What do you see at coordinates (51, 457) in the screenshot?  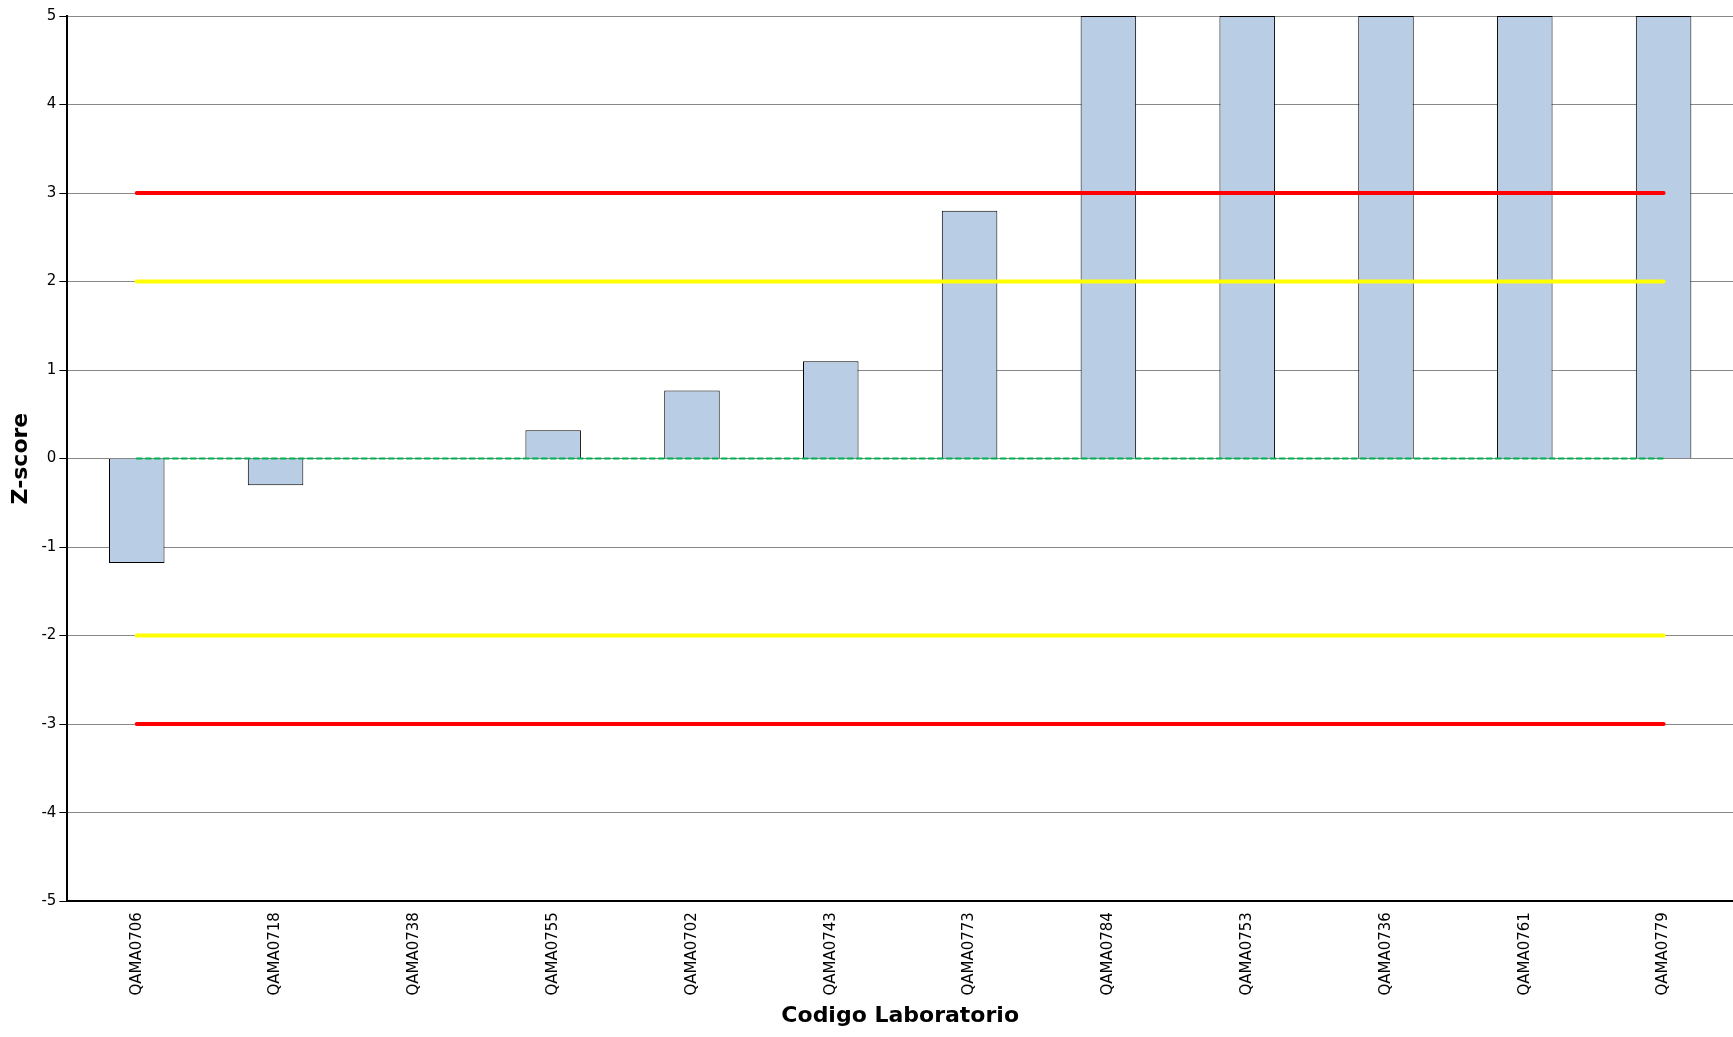 I see `y-tick-label: 0` at bounding box center [51, 457].